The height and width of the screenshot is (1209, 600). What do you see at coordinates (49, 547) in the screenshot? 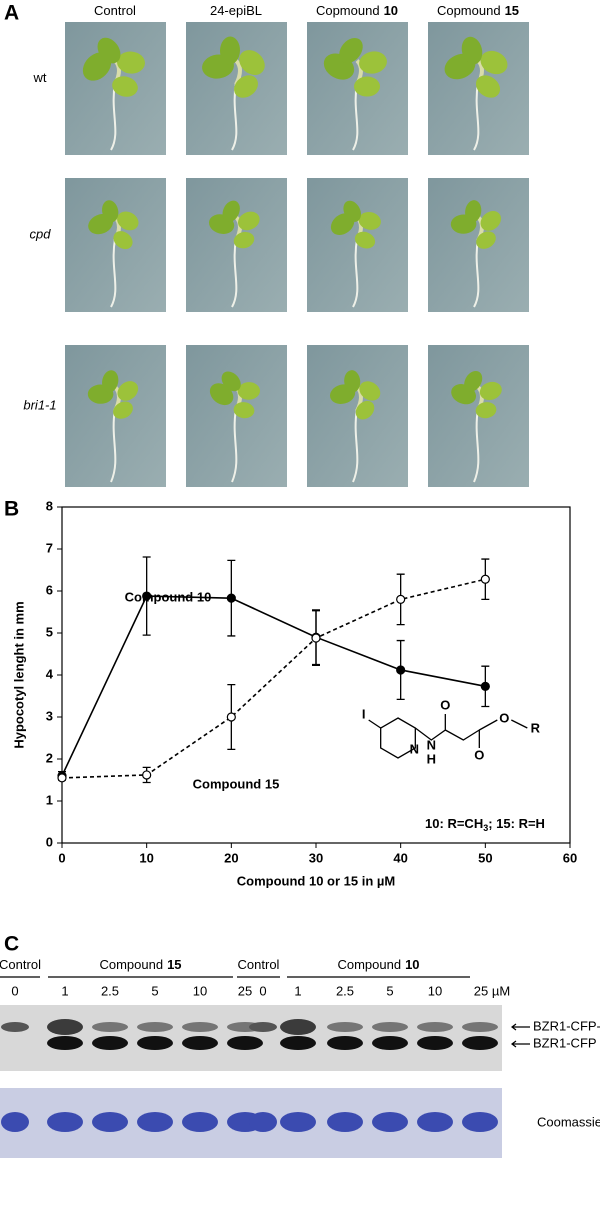
I see `y-tick-label: 7` at bounding box center [49, 547].